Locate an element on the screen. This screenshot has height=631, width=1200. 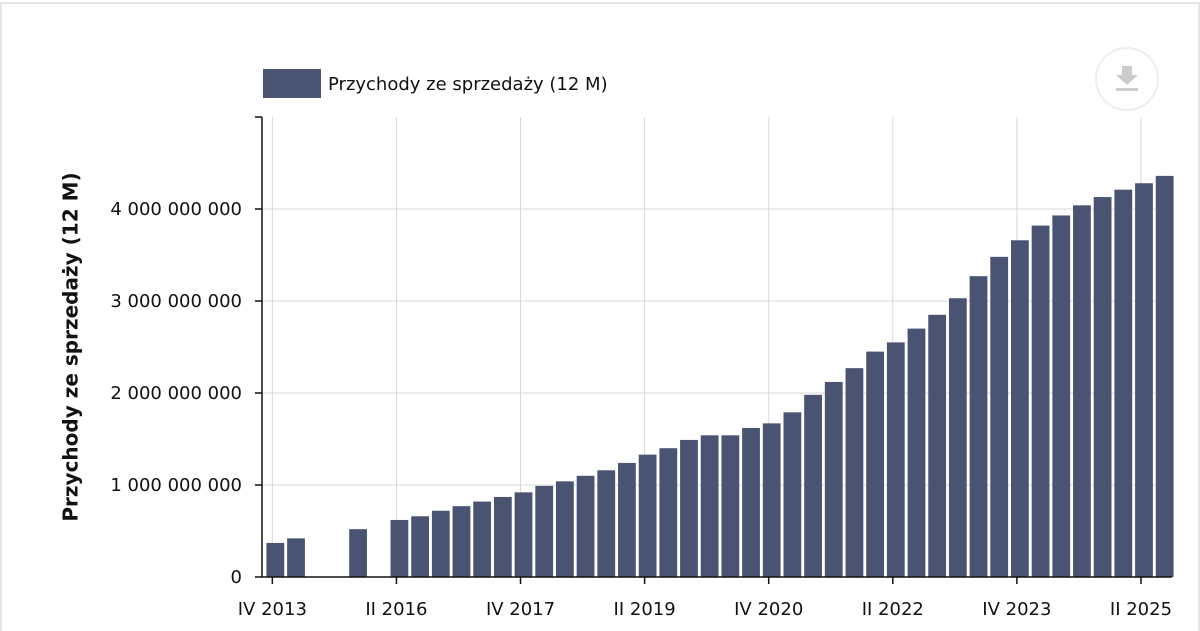
x-tick-label: II 2016 is located at coordinates (396, 609).